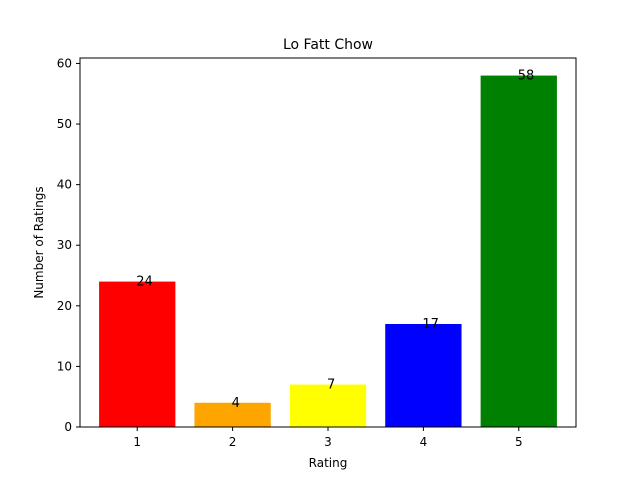 The image size is (640, 480). I want to click on y-tick-label-10: 10, so click(64, 366).